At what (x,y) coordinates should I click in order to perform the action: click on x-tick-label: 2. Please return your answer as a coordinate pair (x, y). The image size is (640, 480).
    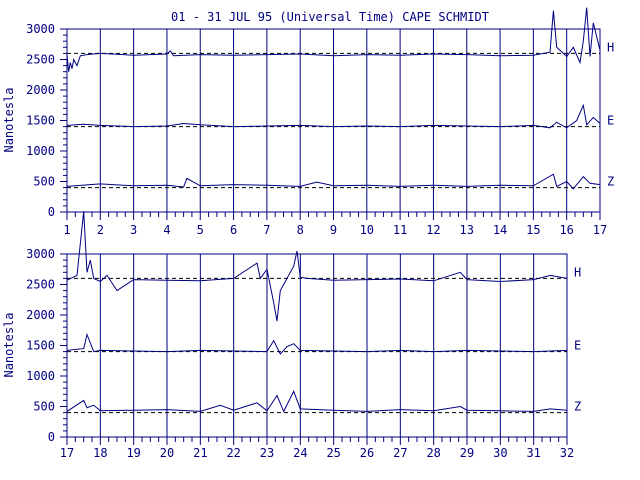
    Looking at the image, I should click on (100, 230).